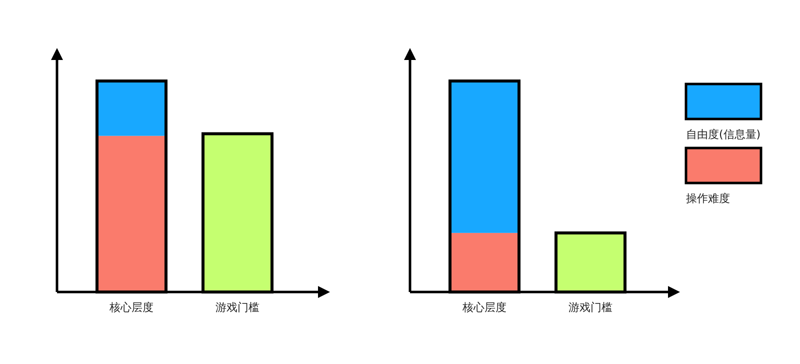 This screenshot has height=364, width=800. Describe the element at coordinates (708, 198) in the screenshot. I see `text: 操作难度` at that location.